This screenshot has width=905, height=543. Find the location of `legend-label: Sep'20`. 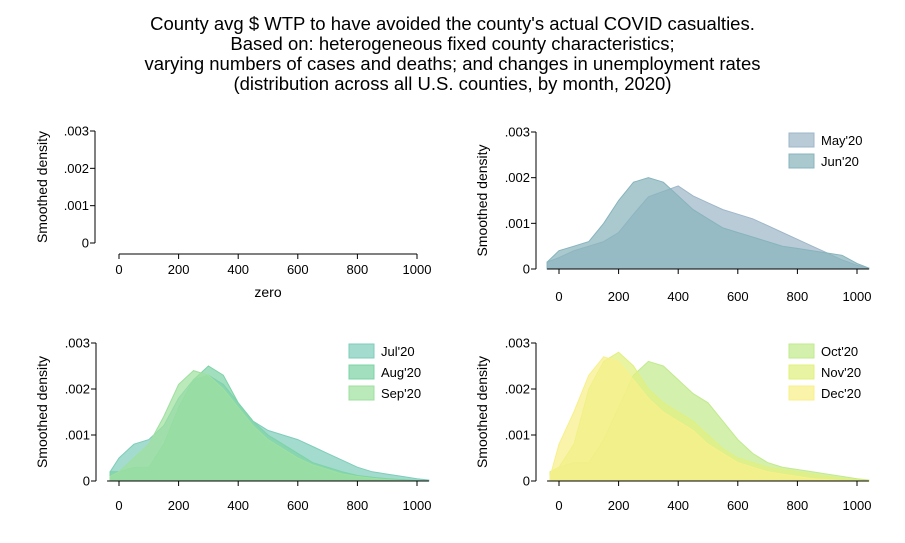

legend-label: Sep'20 is located at coordinates (401, 393).